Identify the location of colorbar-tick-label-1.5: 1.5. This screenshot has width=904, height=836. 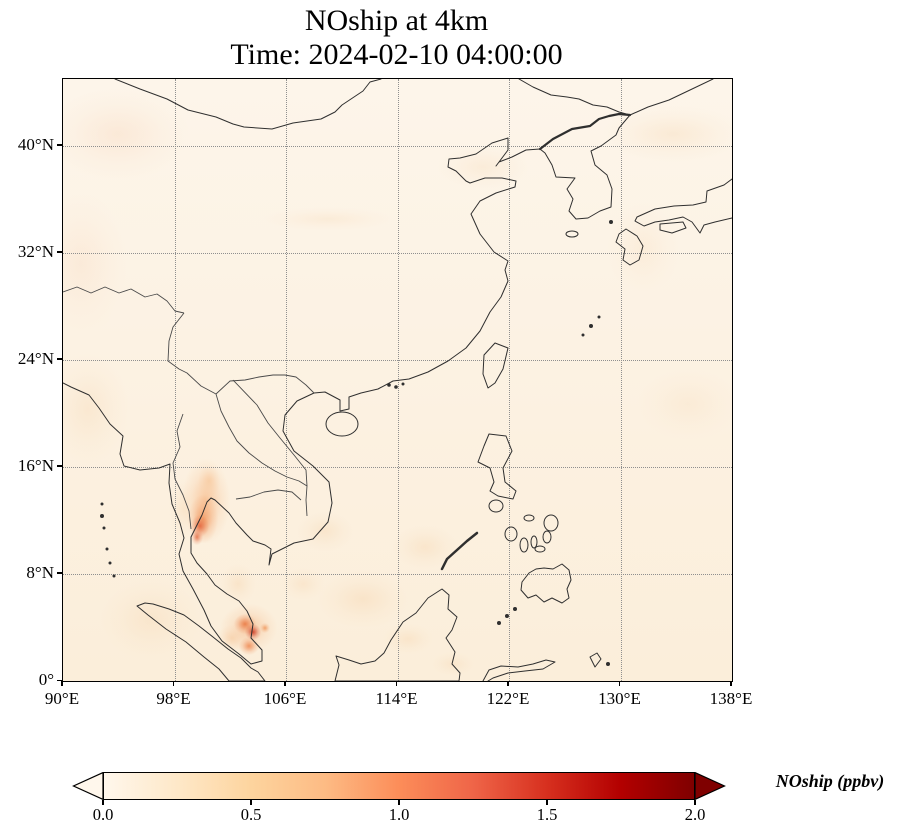
(547, 814).